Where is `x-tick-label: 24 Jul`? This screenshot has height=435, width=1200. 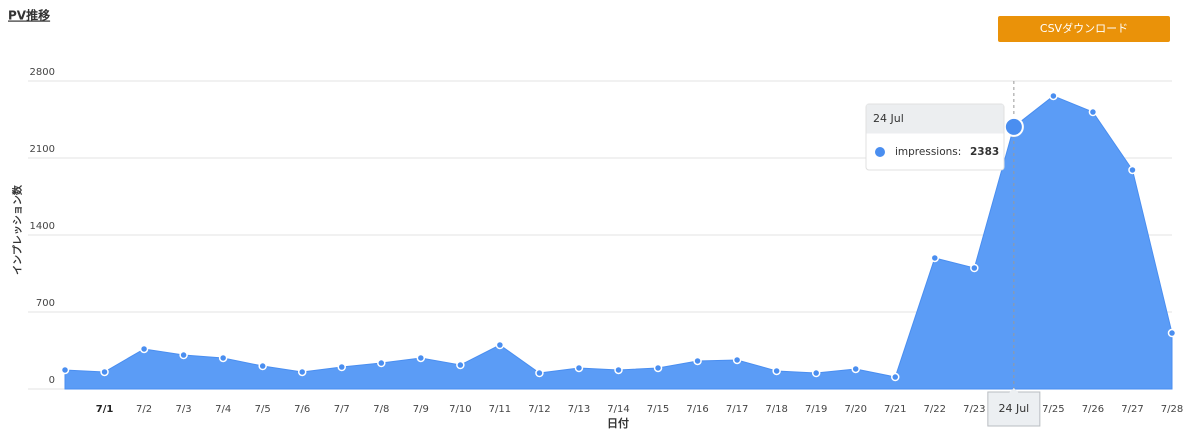
x-tick-label: 24 Jul is located at coordinates (1013, 408).